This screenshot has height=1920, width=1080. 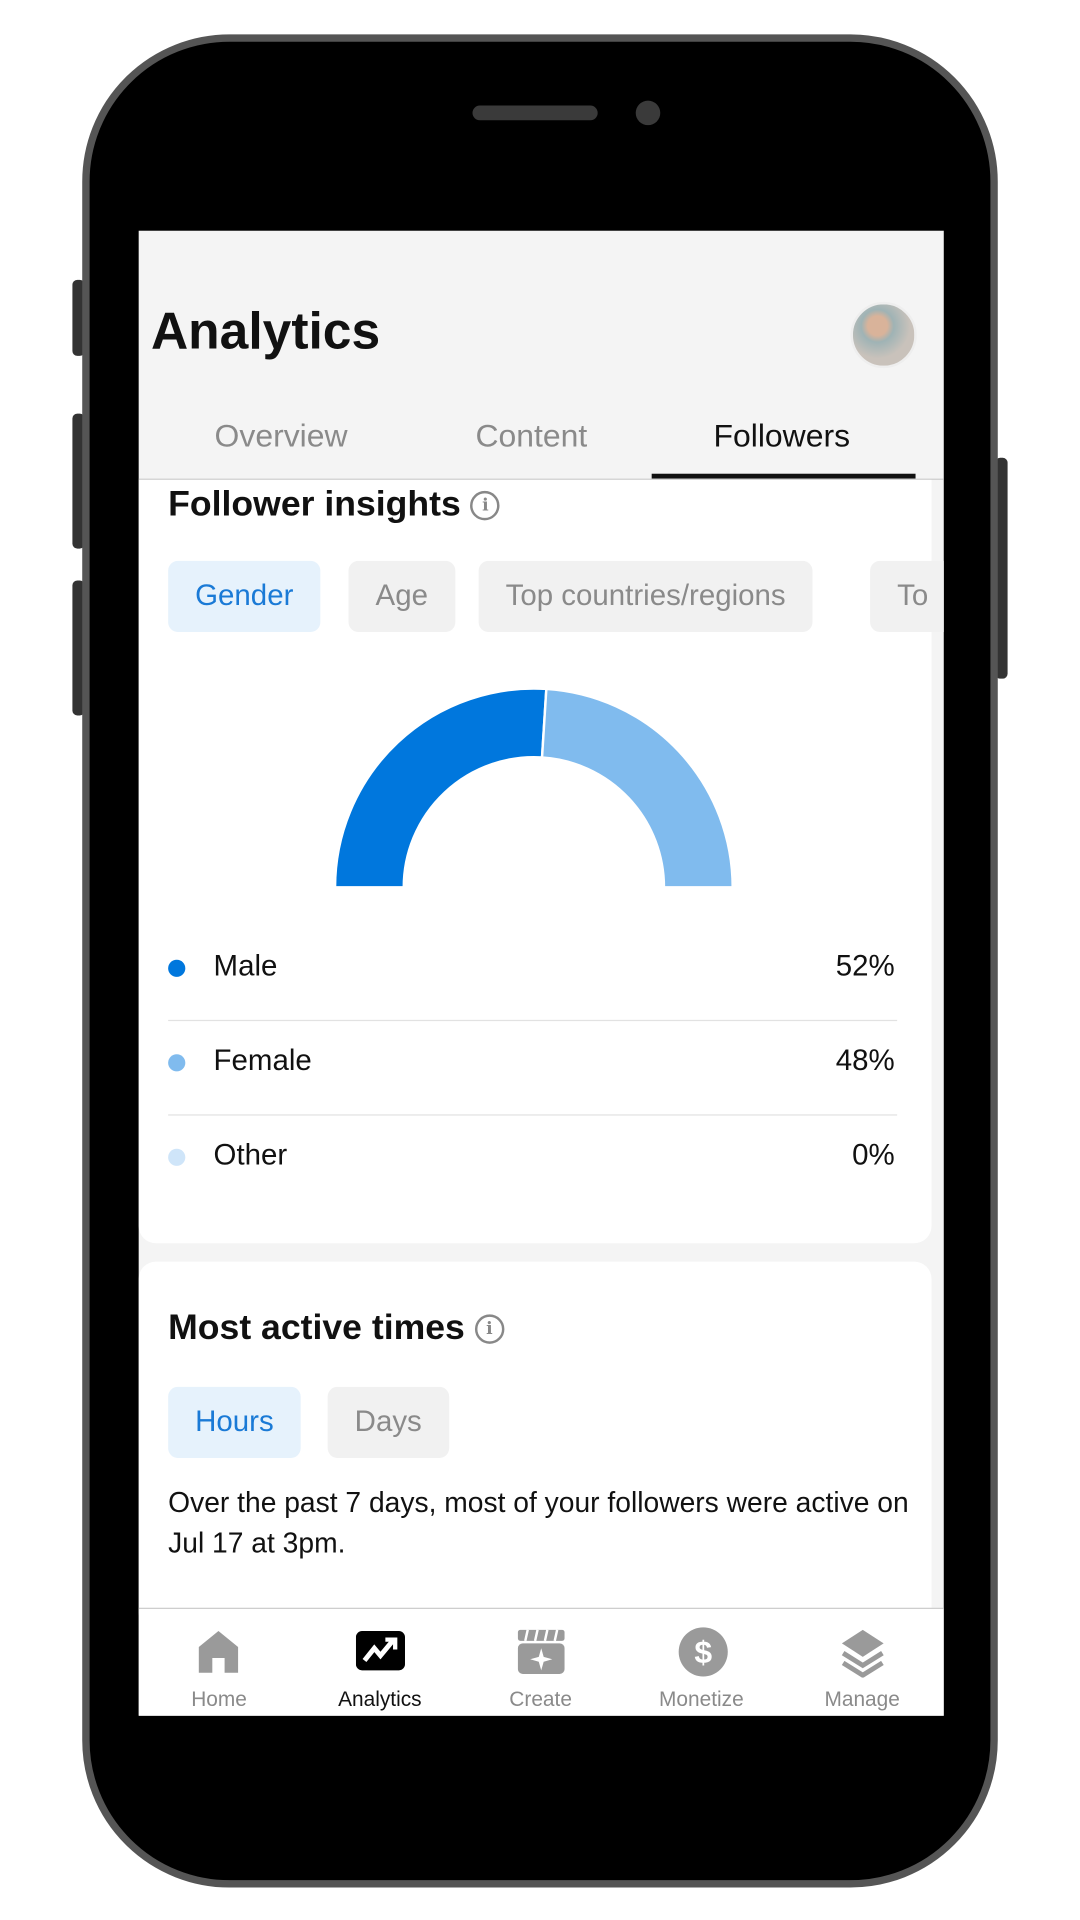 What do you see at coordinates (865, 966) in the screenshot?
I see `legend-value: 52%` at bounding box center [865, 966].